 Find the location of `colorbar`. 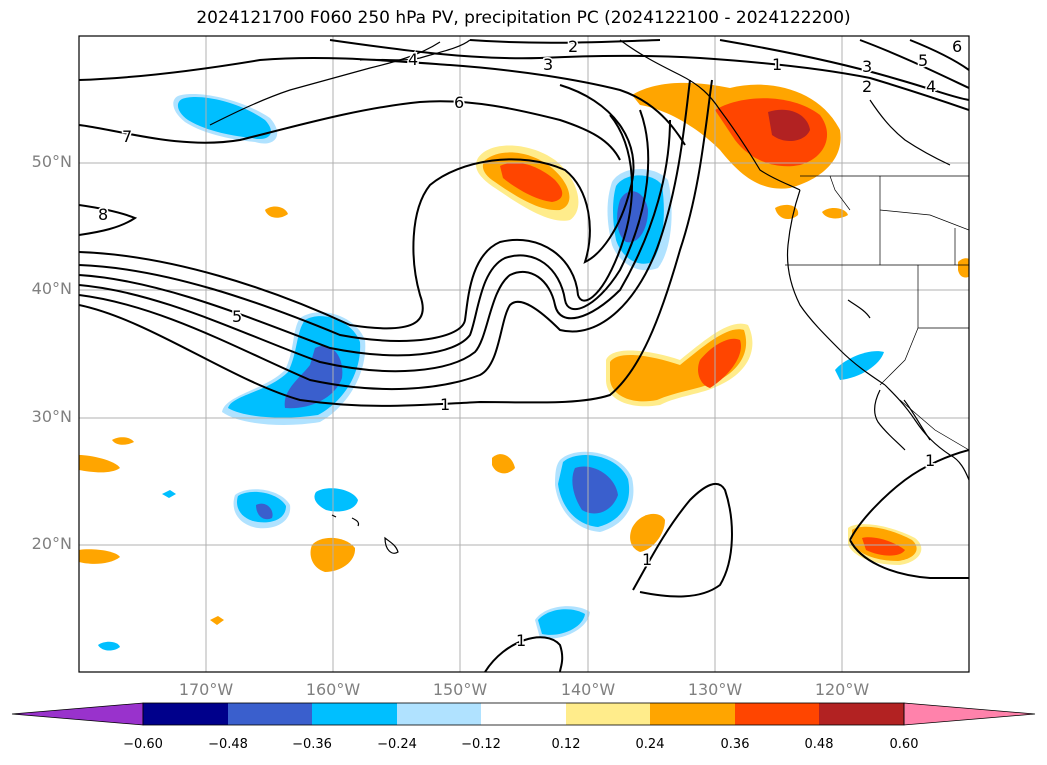

colorbar is located at coordinates (523, 714).